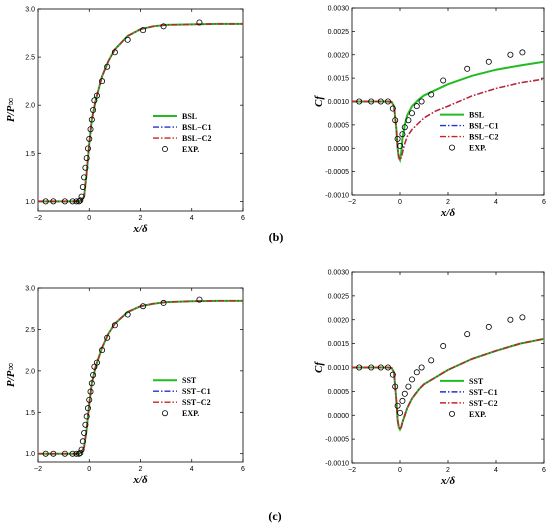 The height and width of the screenshot is (532, 550). What do you see at coordinates (448, 385) in the screenshot?
I see `series-line-sst-c2` at bounding box center [448, 385].